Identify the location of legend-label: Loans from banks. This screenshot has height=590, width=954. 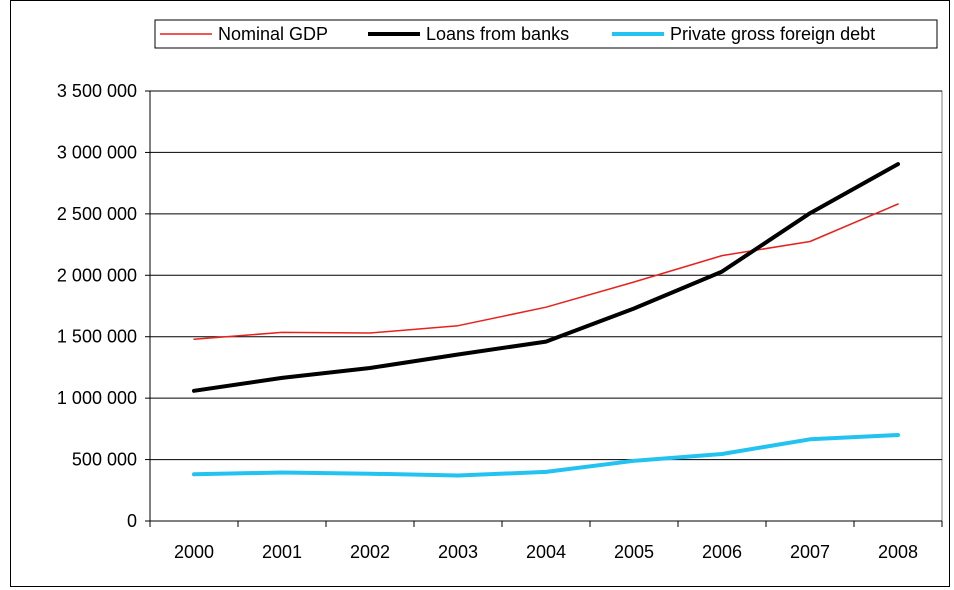
(497, 34).